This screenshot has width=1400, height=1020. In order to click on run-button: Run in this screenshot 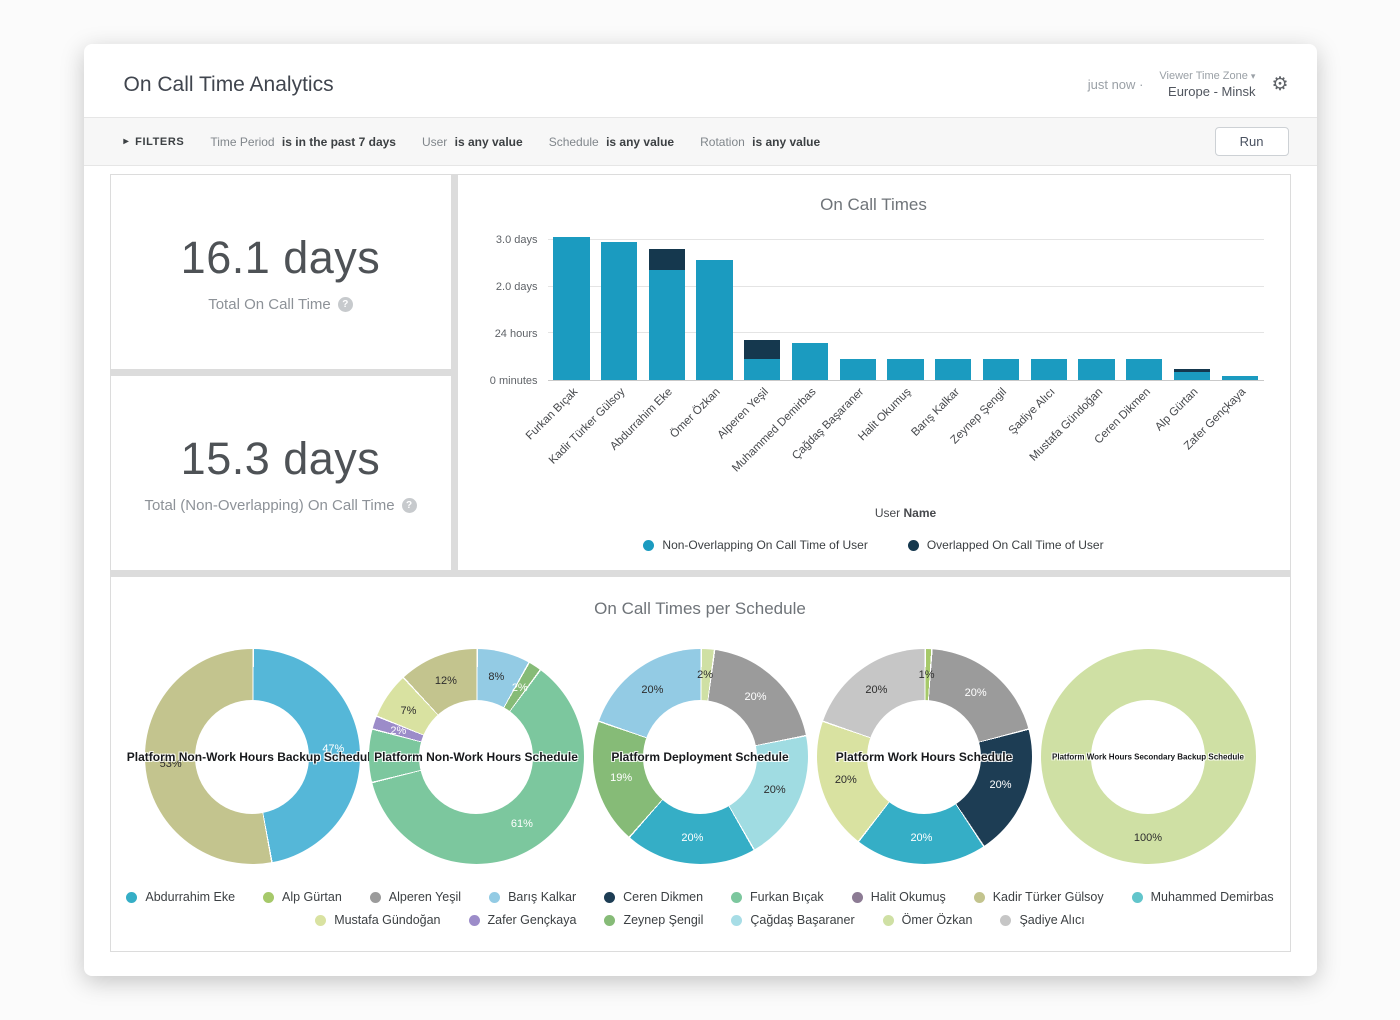, I will do `click(1251, 141)`.